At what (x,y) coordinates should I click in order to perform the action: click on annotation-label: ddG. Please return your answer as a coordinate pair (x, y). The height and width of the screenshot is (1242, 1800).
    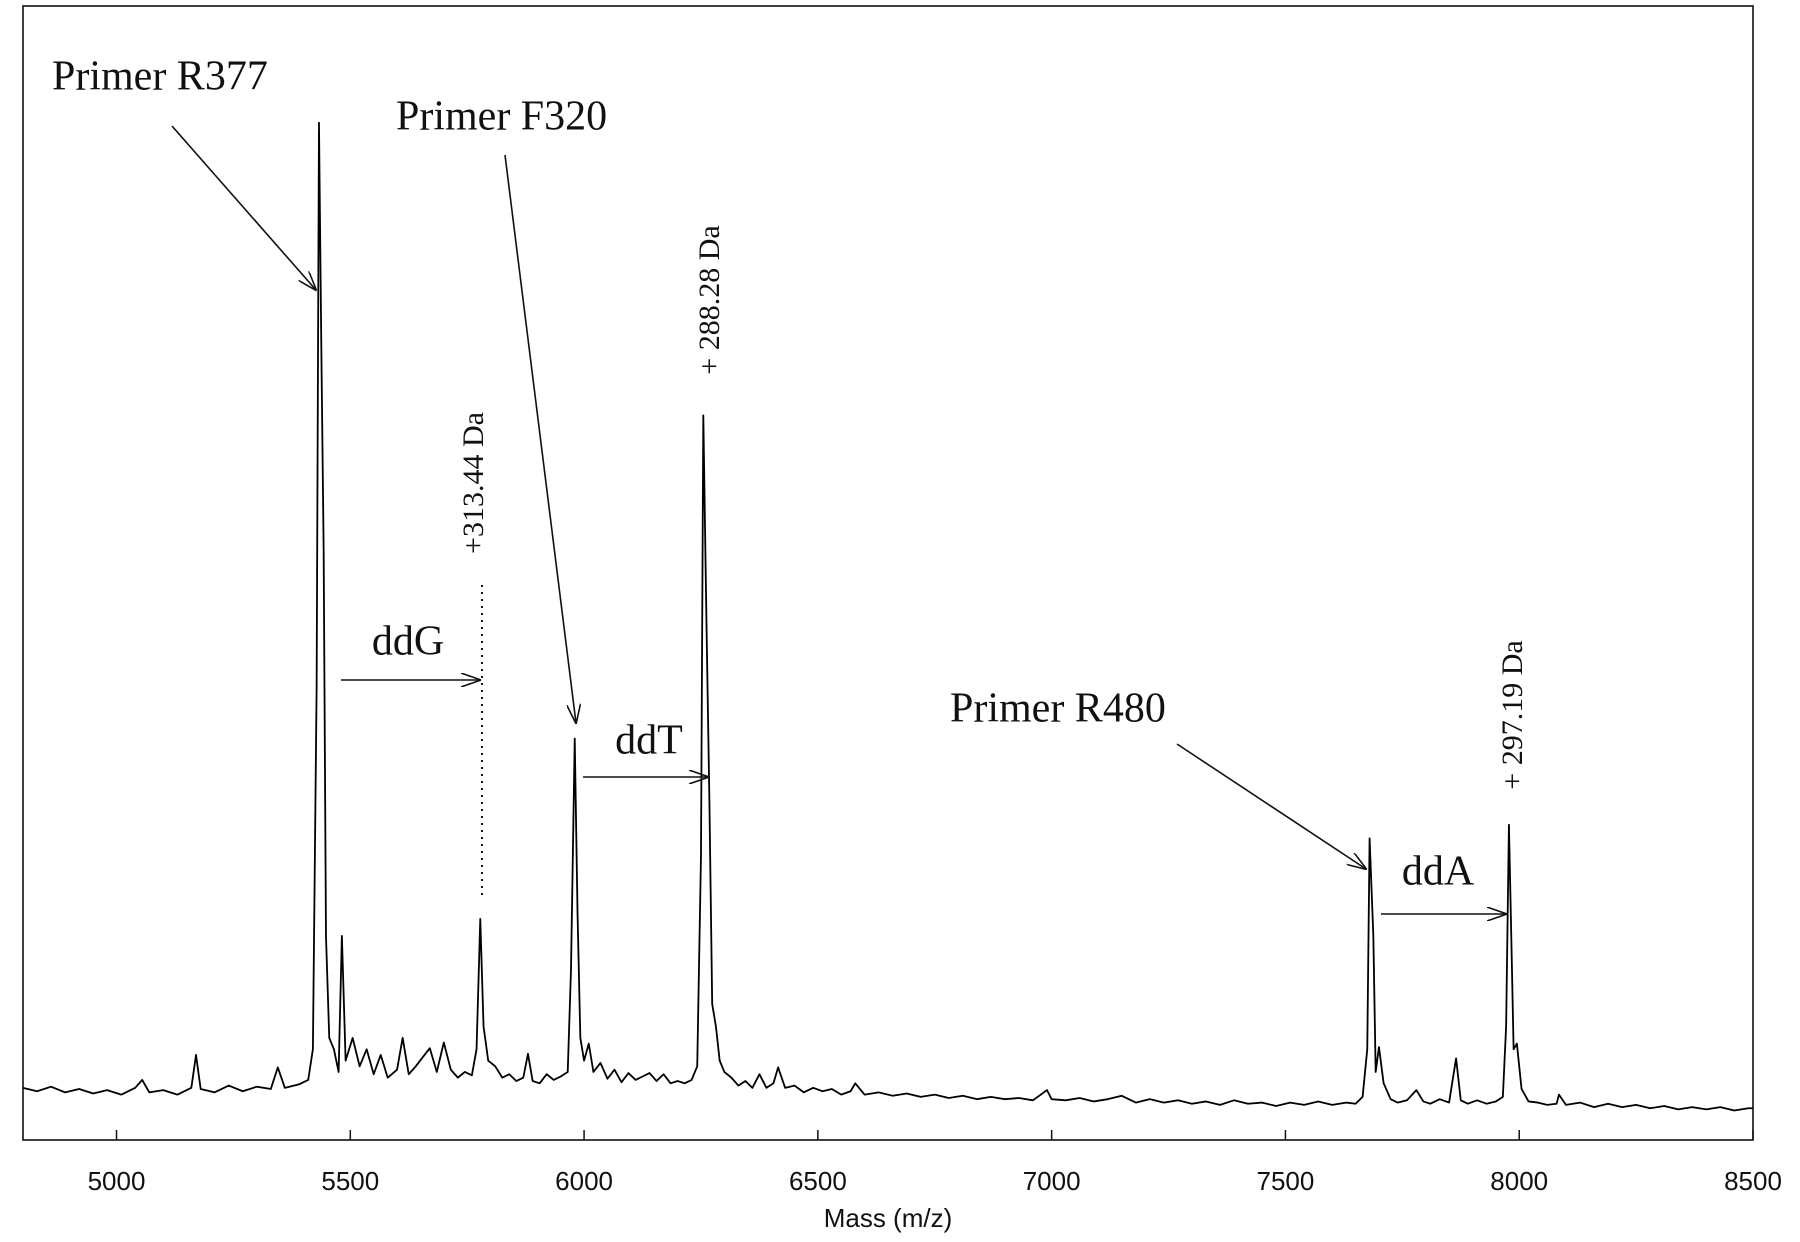
    Looking at the image, I should click on (408, 642).